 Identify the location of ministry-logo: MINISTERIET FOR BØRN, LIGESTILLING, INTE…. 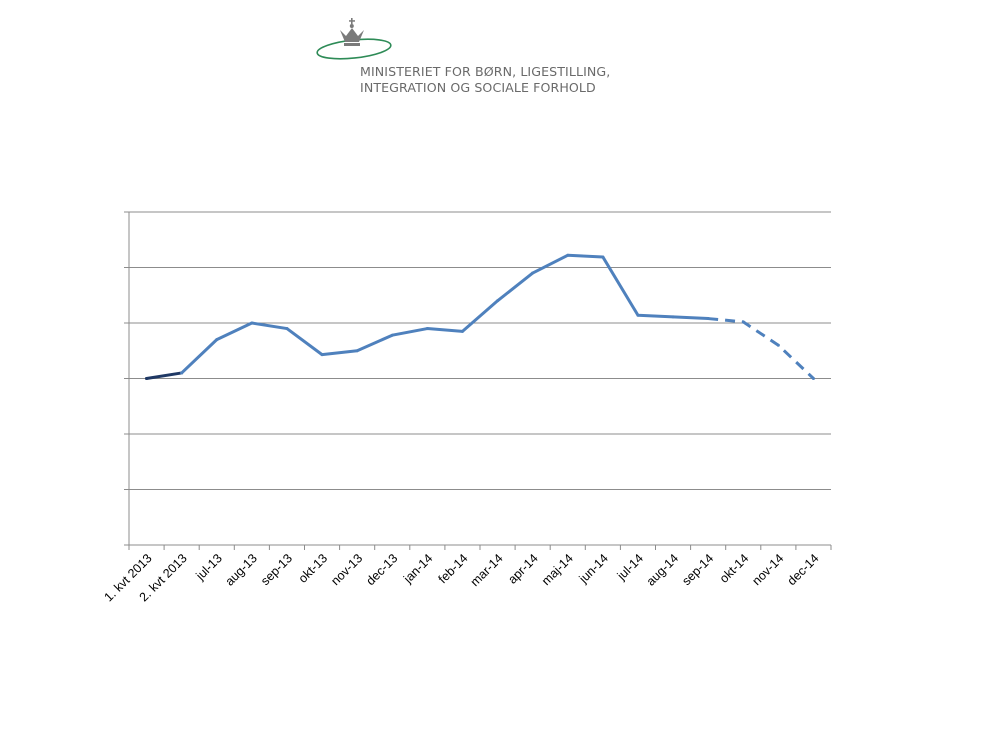
(466, 56).